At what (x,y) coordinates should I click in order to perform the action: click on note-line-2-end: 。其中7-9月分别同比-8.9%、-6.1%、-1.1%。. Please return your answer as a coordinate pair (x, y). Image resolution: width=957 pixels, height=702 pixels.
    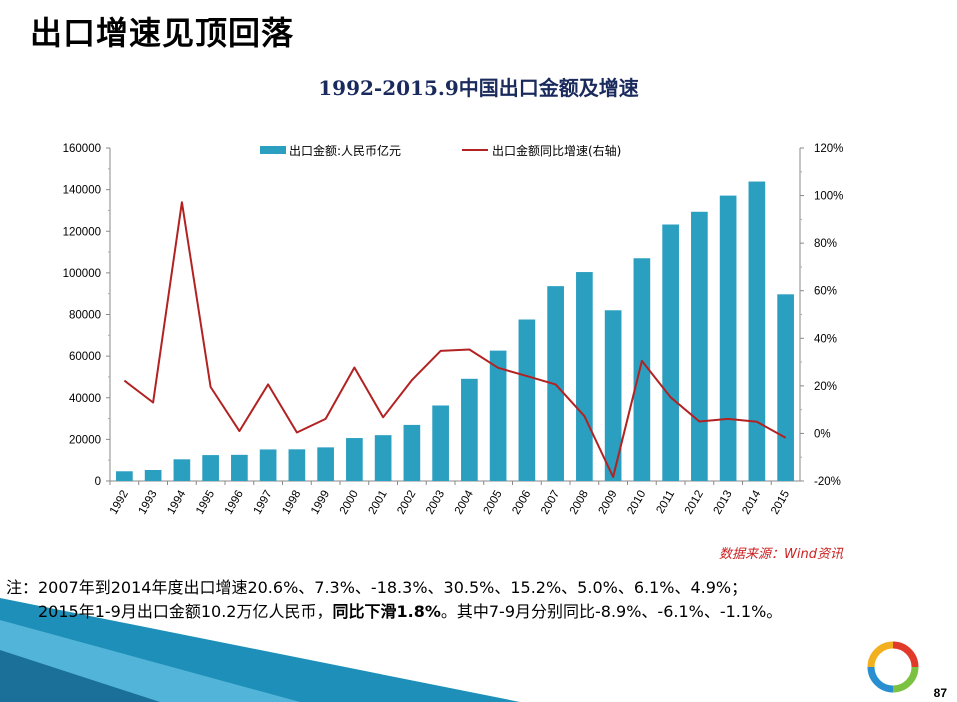
    Looking at the image, I should click on (611, 611).